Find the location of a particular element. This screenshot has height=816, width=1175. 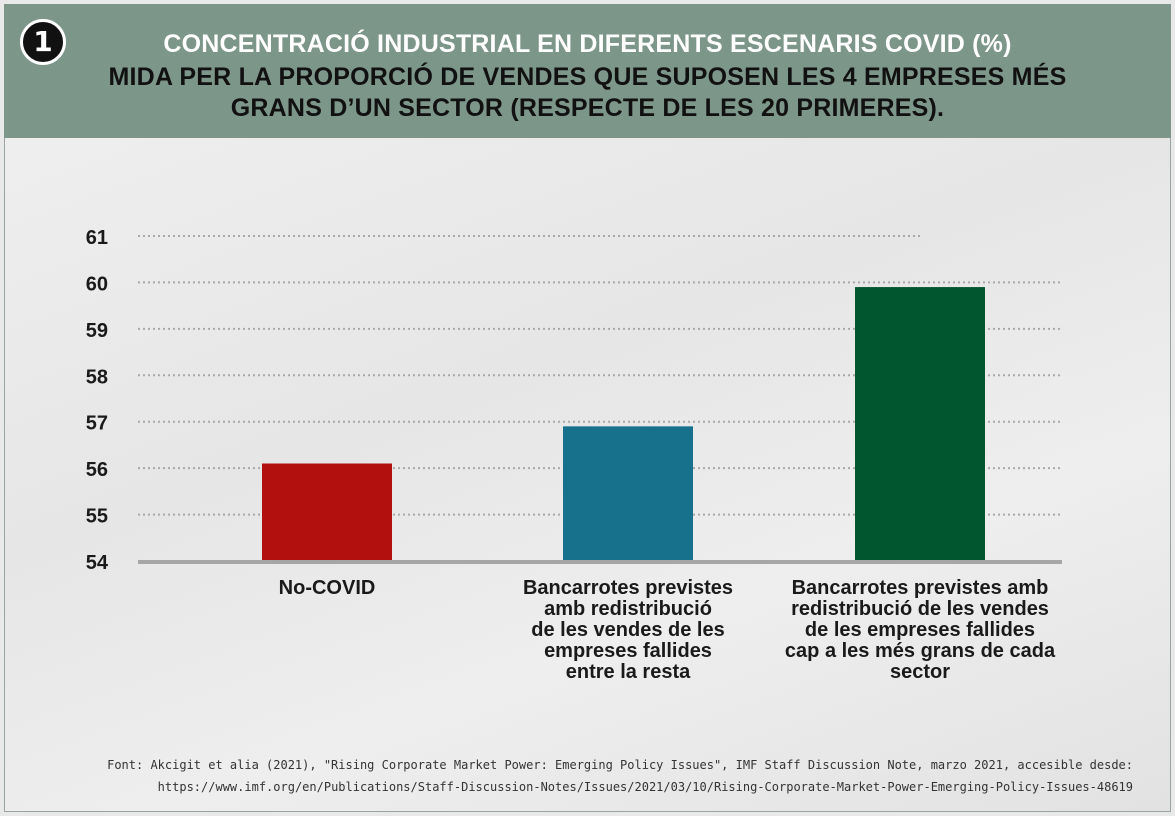

category-label-line: de les vendes de les is located at coordinates (628, 630).